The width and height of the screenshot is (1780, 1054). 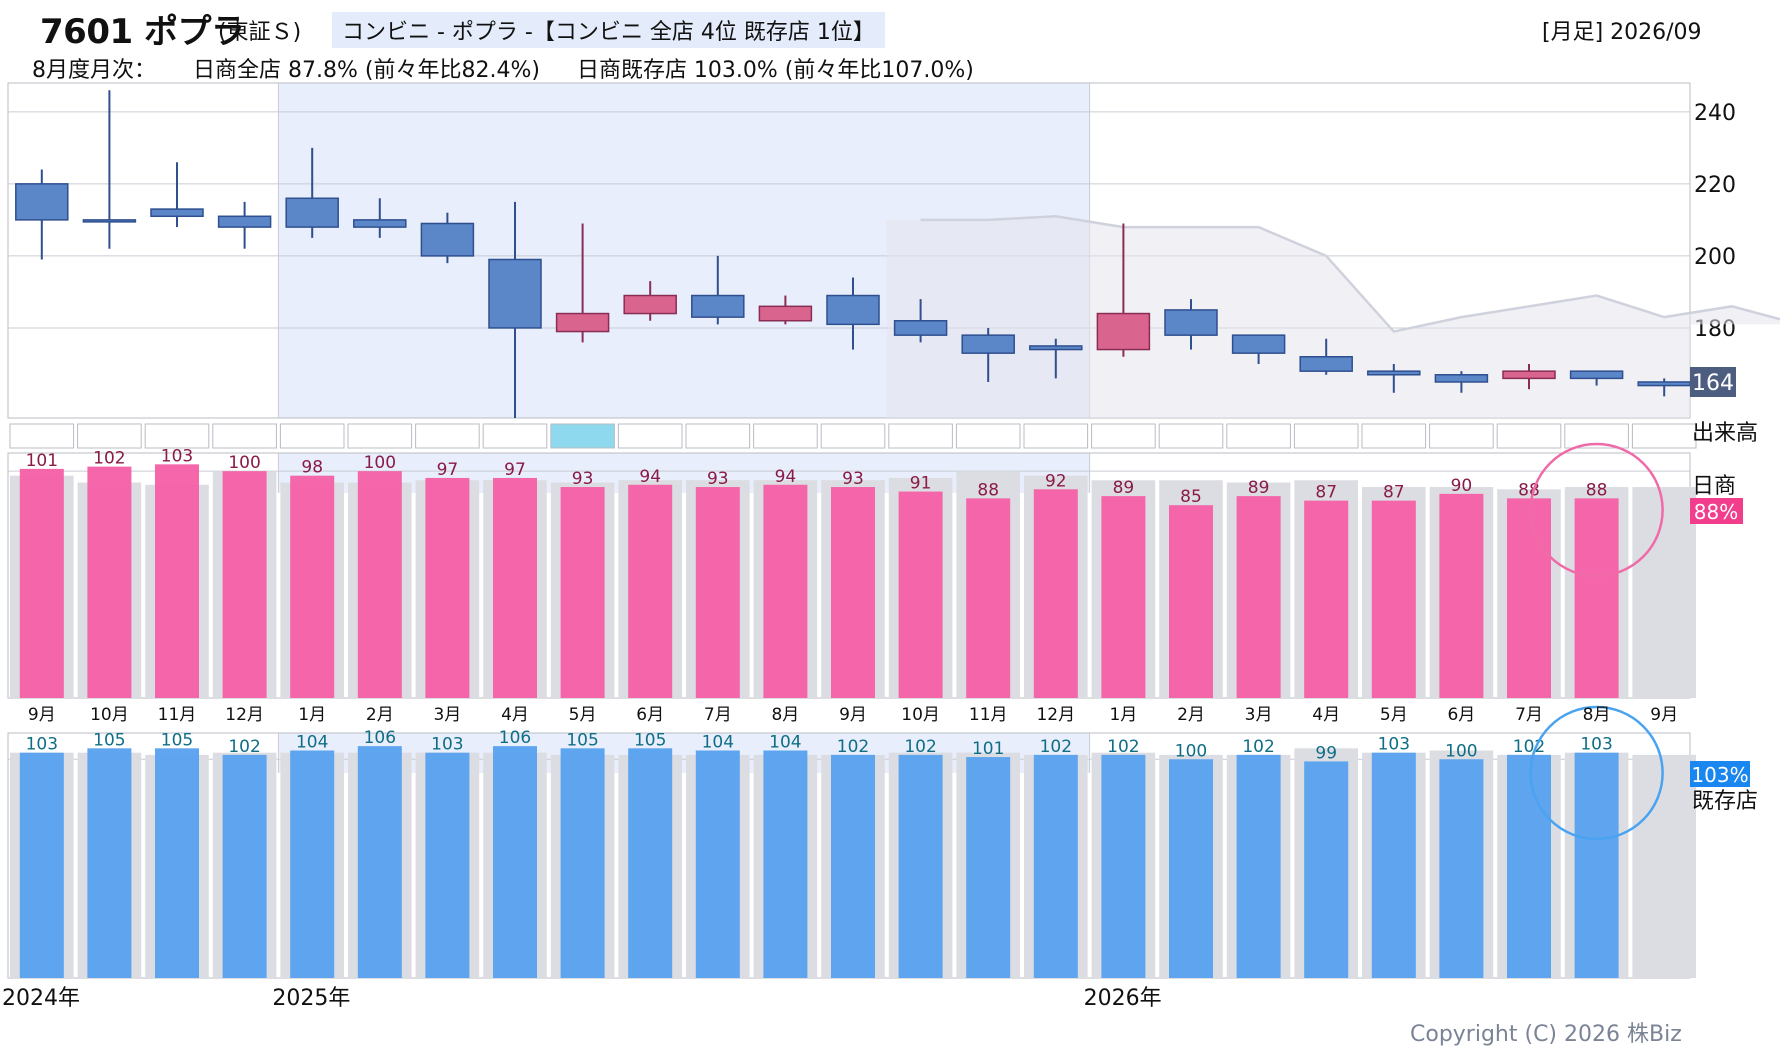 I want to click on month-label: 8月, so click(x=1597, y=715).